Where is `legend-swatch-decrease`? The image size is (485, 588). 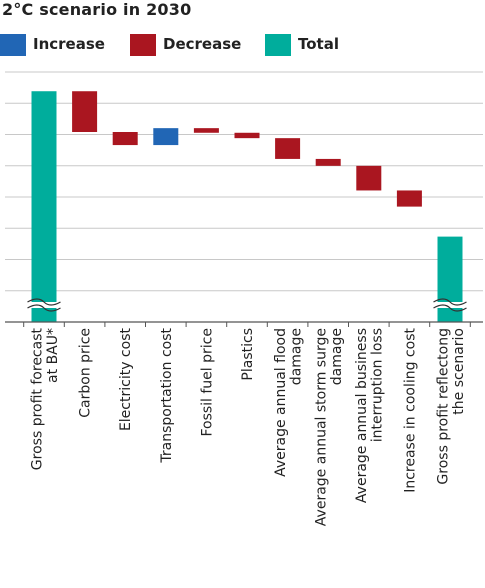
legend-swatch-decrease is located at coordinates (143, 45).